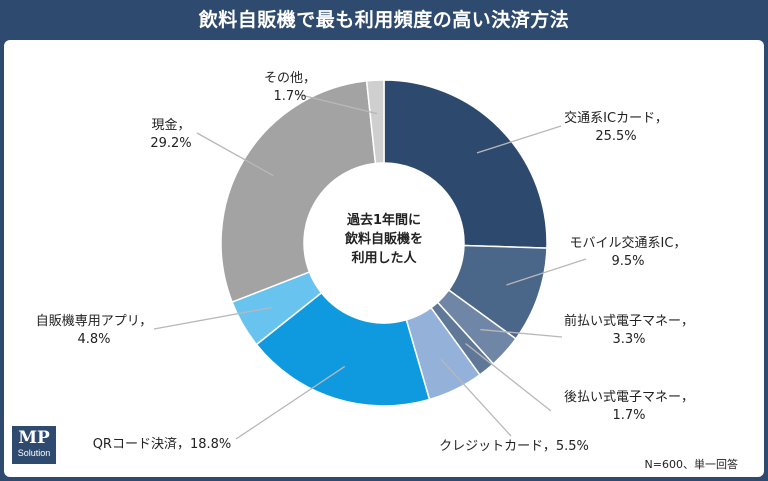 The width and height of the screenshot is (768, 481). What do you see at coordinates (93, 339) in the screenshot?
I see `slice-value-label: 4.8%` at bounding box center [93, 339].